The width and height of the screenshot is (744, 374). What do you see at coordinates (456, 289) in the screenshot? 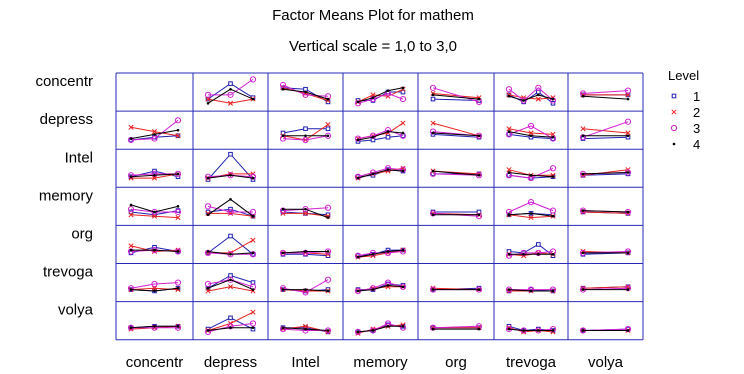
I see `cell-trevoga-by-org` at bounding box center [456, 289].